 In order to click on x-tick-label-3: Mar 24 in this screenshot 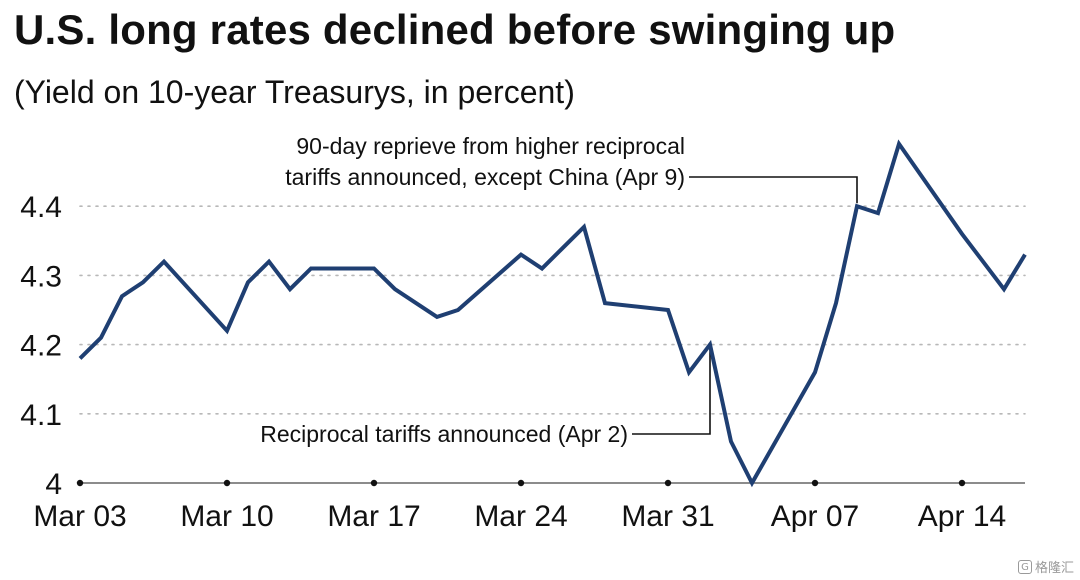, I will do `click(520, 516)`.